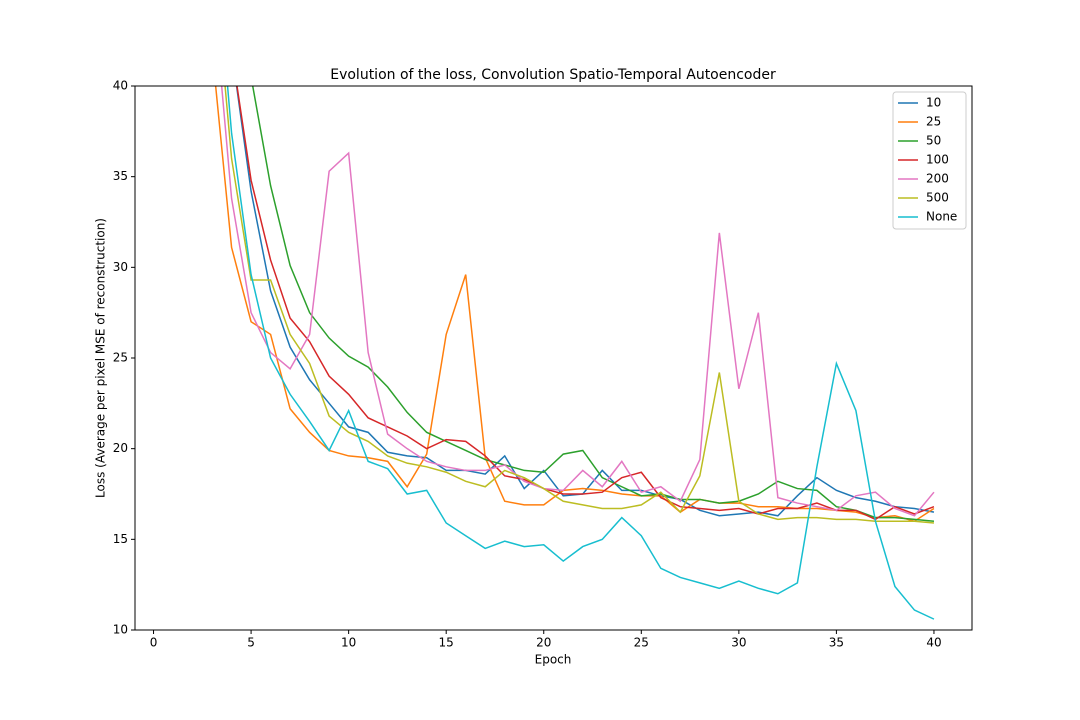 The image size is (1080, 720). Describe the element at coordinates (120, 267) in the screenshot. I see `y-tick-label: 30` at that location.